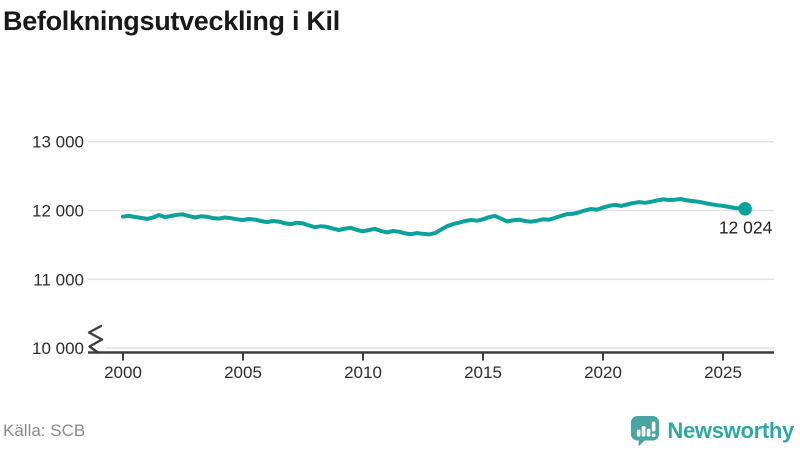 This screenshot has height=450, width=800. Describe the element at coordinates (58, 142) in the screenshot. I see `y-tick-label: 13 000` at that location.